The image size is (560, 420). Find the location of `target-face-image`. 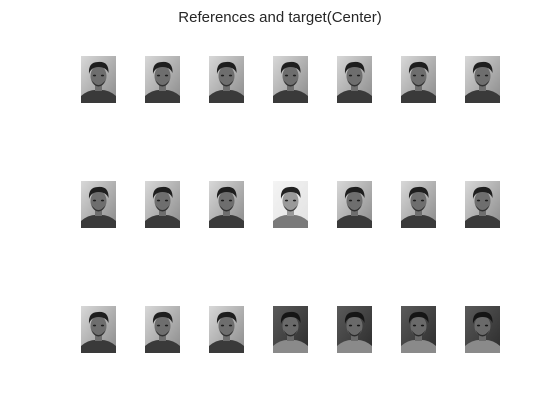

target-face-image is located at coordinates (290, 204).